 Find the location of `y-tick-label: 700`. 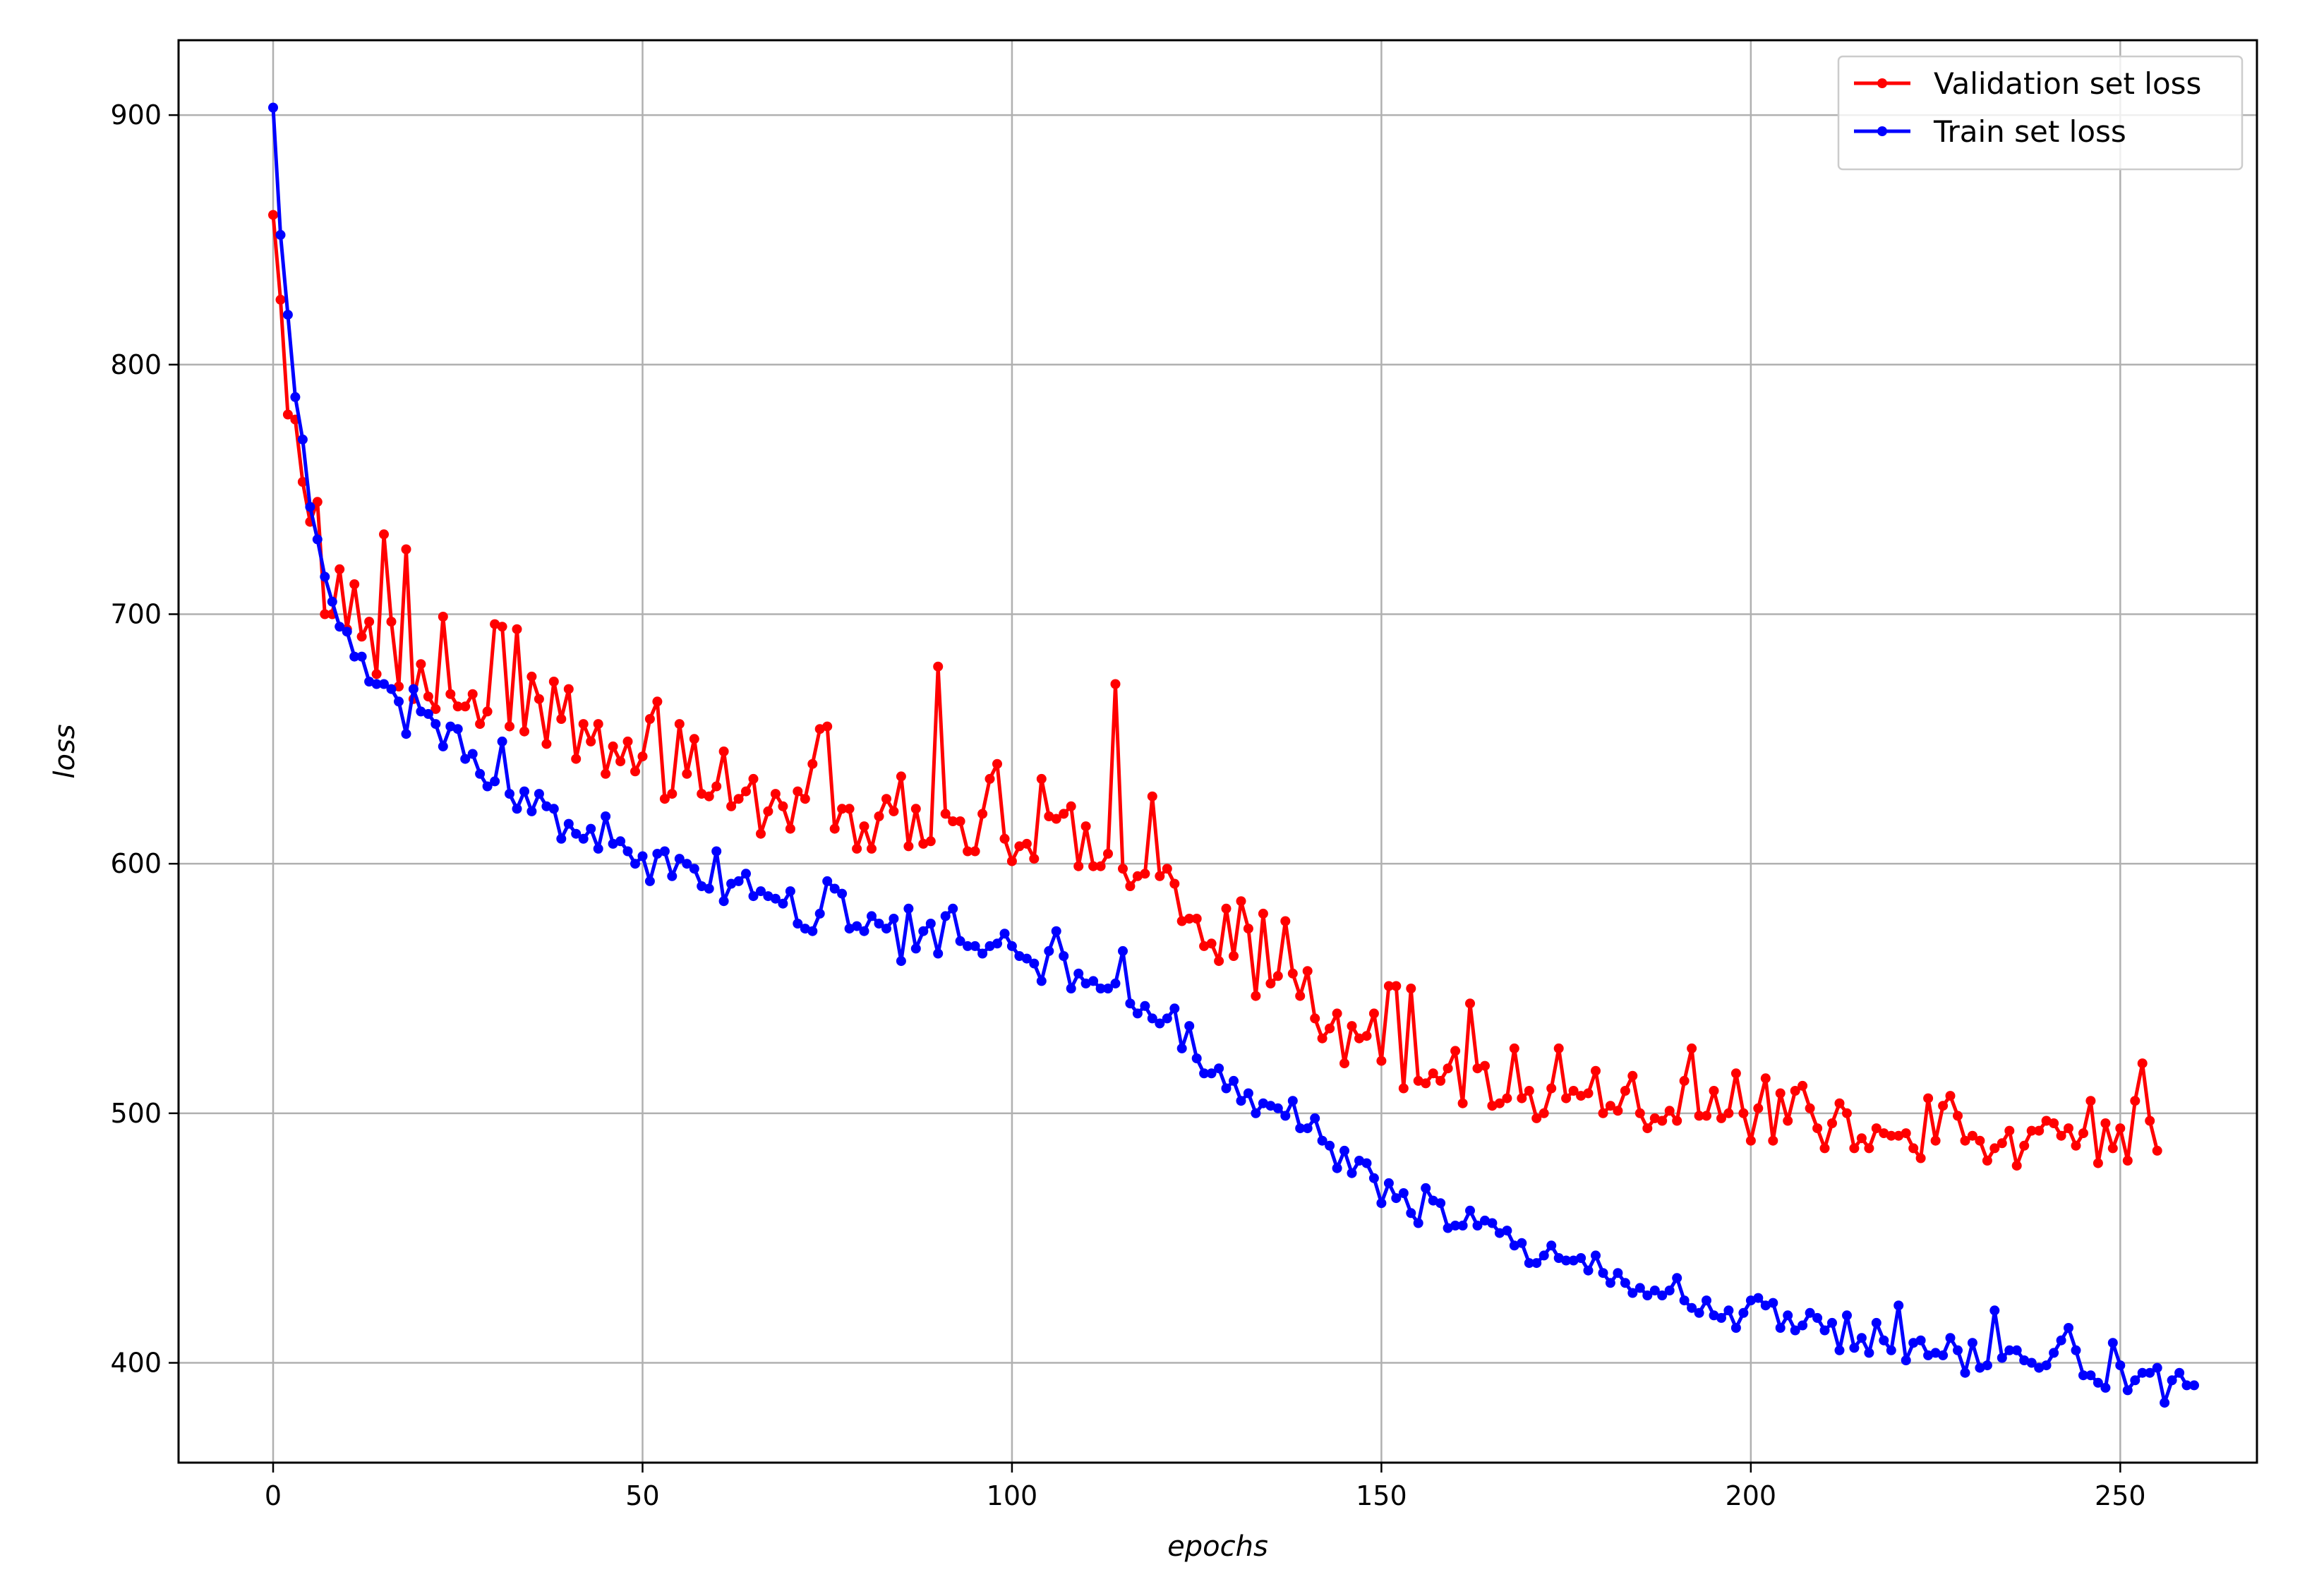

y-tick-label: 700 is located at coordinates (136, 614).